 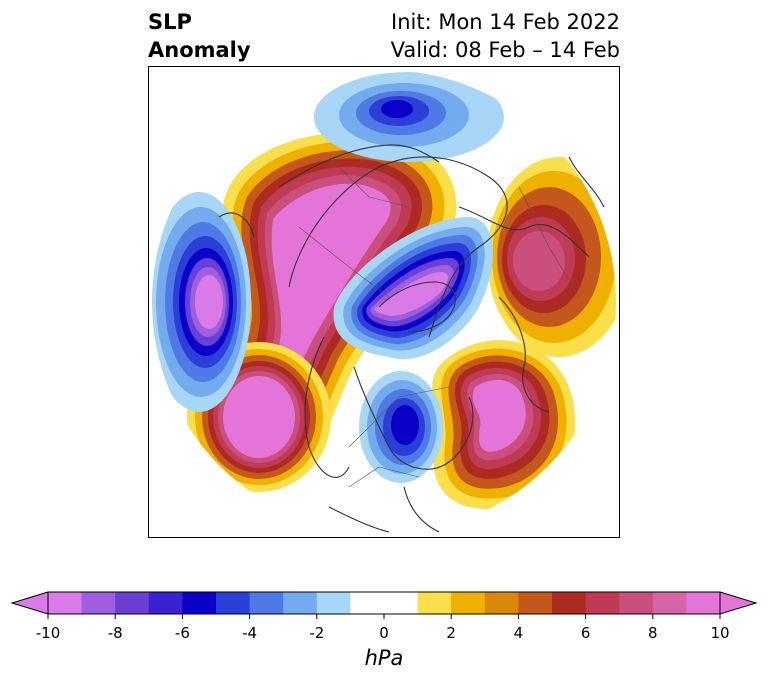 I want to click on colorbar-tick-label: -10, so click(x=48, y=633).